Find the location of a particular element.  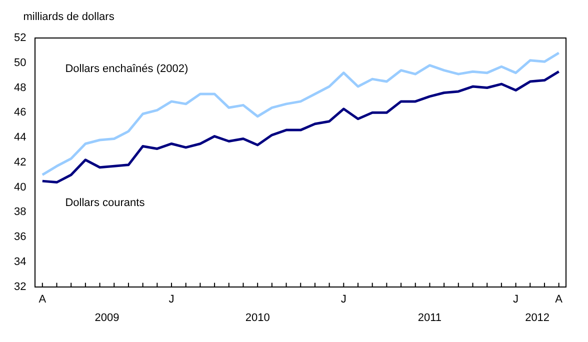

y-tick-label: 46 is located at coordinates (20, 112).